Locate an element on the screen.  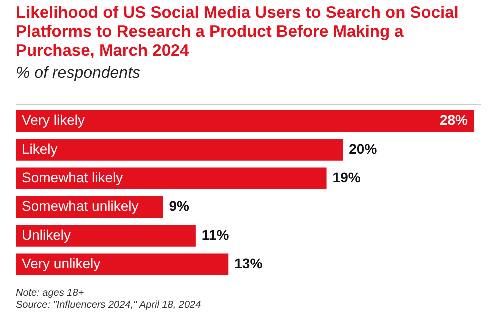
source-note: Source: "Influencers 2024," April 18, 2024 is located at coordinates (109, 305).